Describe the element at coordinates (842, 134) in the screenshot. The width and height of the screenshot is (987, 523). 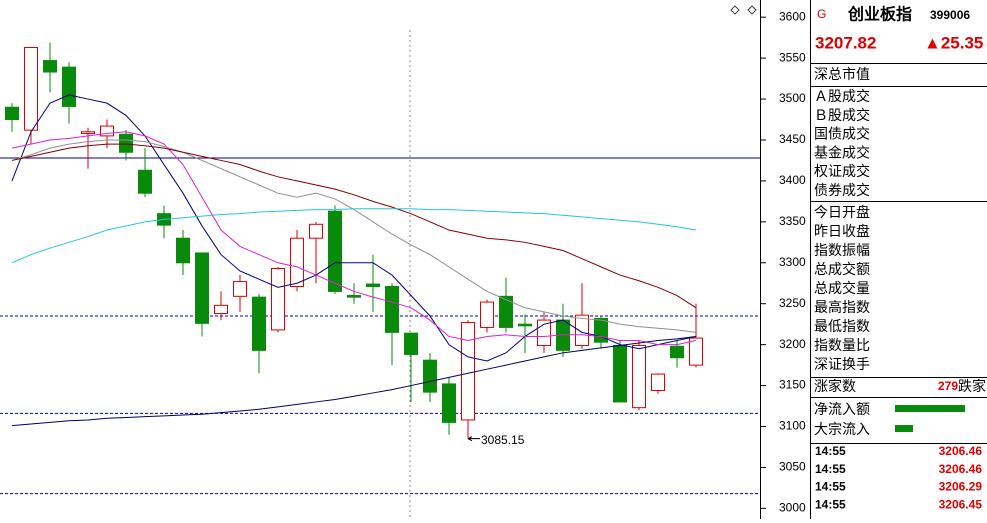
I see `label: 国债成交` at that location.